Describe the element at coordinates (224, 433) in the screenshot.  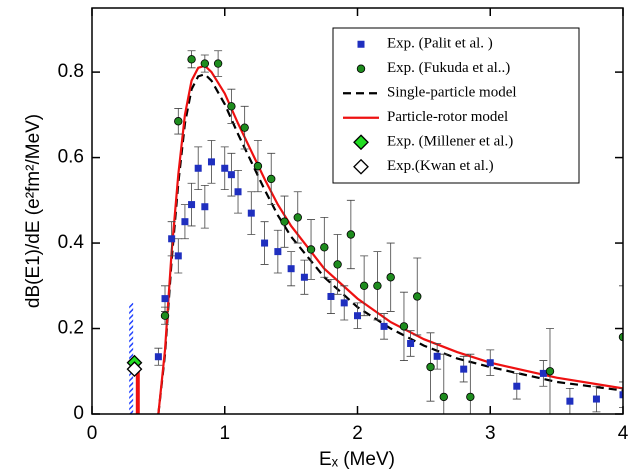
I see `x-tick-label: 1` at that location.